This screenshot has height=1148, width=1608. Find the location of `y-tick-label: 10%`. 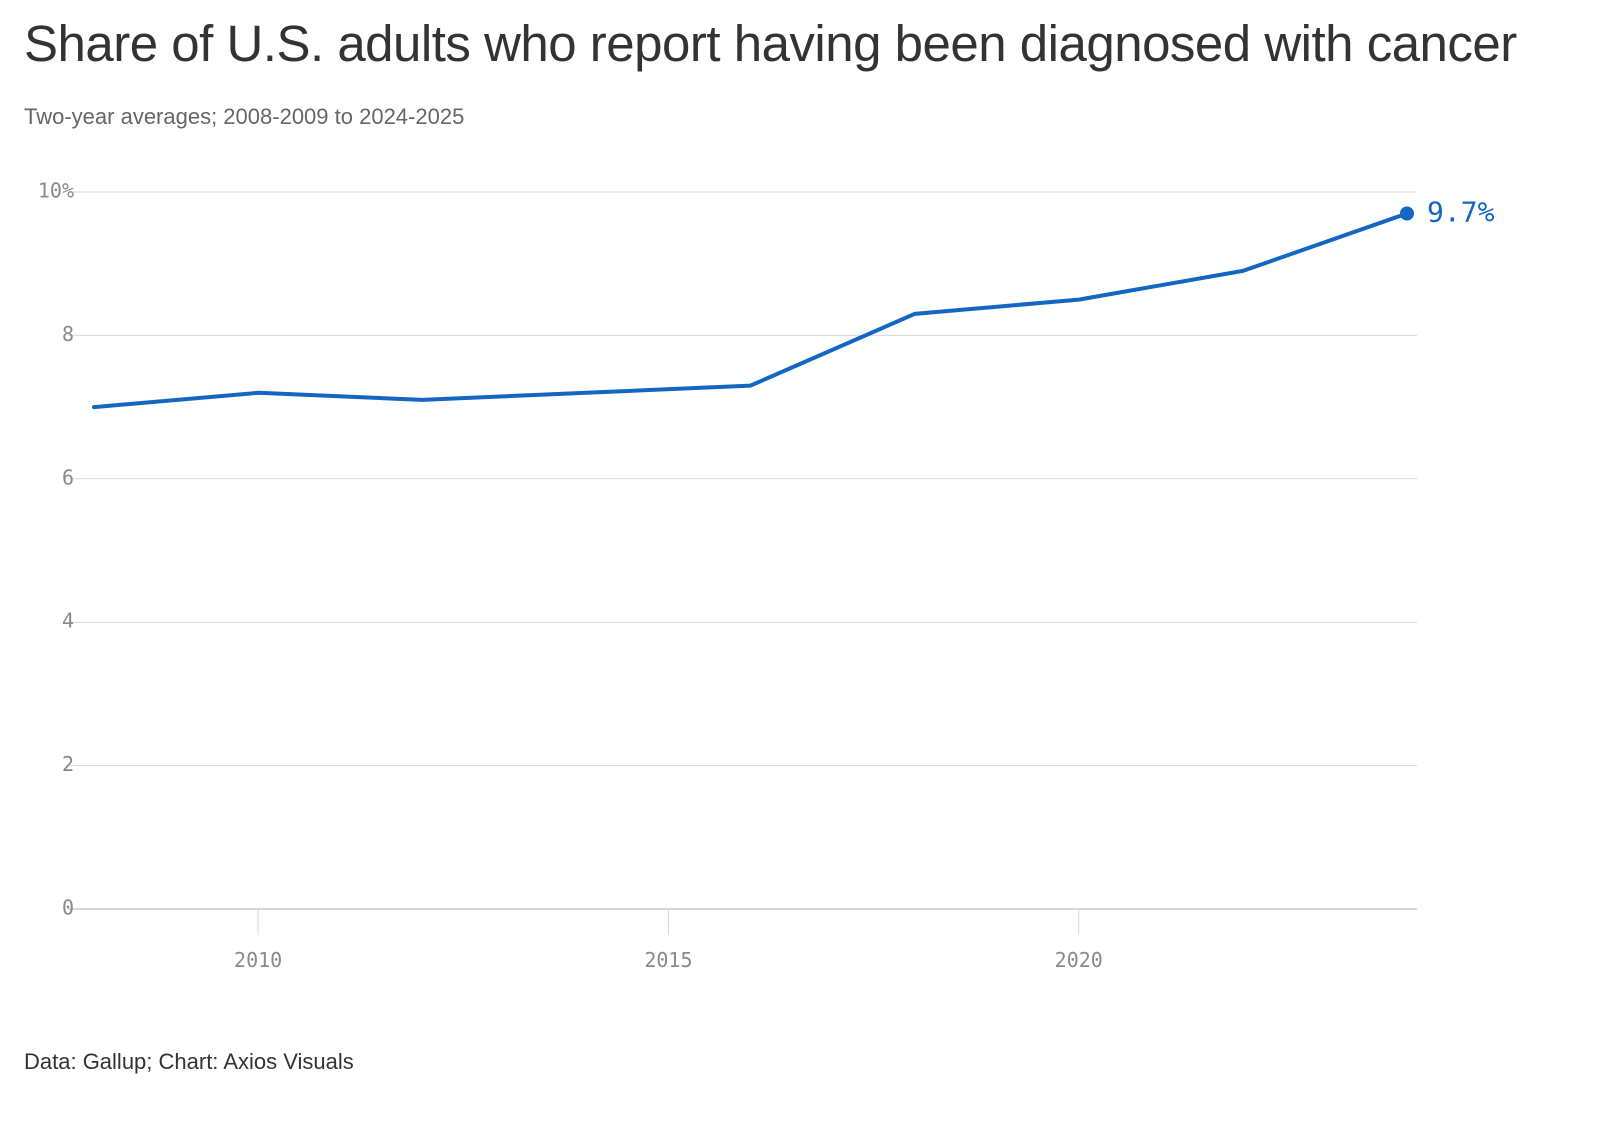

y-tick-label: 10% is located at coordinates (56, 191).